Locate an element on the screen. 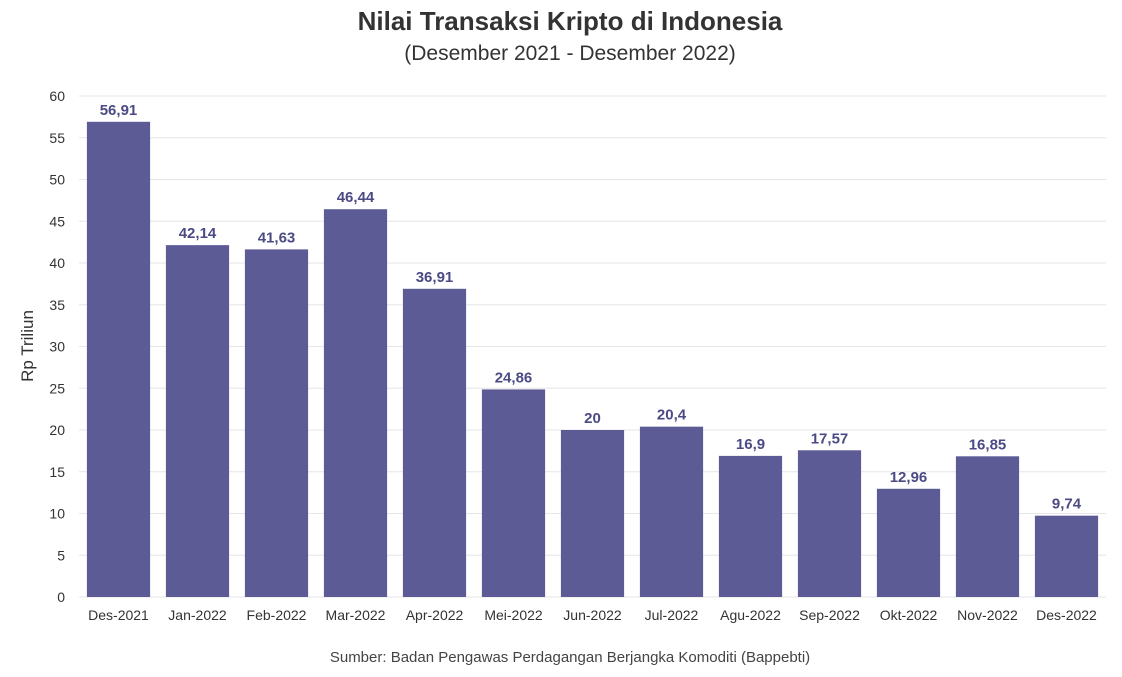  data-label: 42,14 is located at coordinates (198, 233).